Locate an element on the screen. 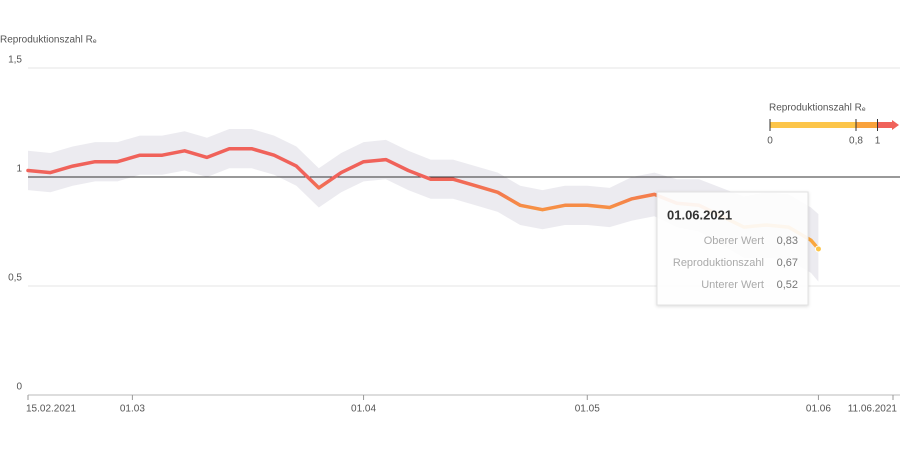  tooltip-box is located at coordinates (732, 248).